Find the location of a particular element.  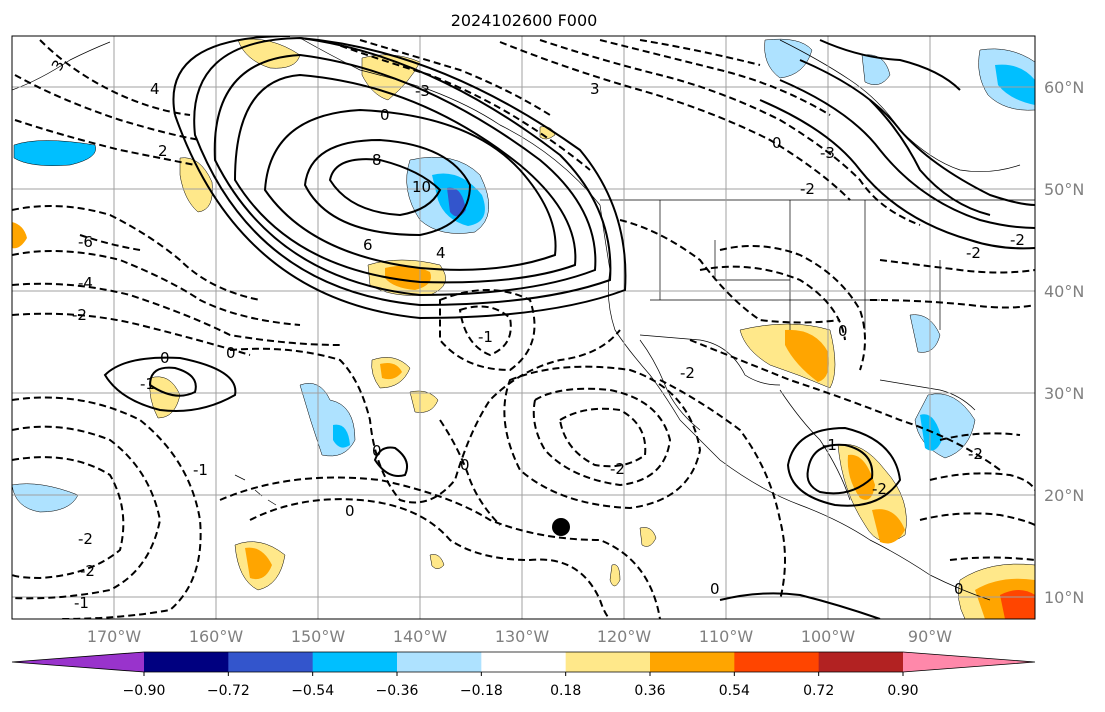

shade-yellow-small2 is located at coordinates (648, 537).